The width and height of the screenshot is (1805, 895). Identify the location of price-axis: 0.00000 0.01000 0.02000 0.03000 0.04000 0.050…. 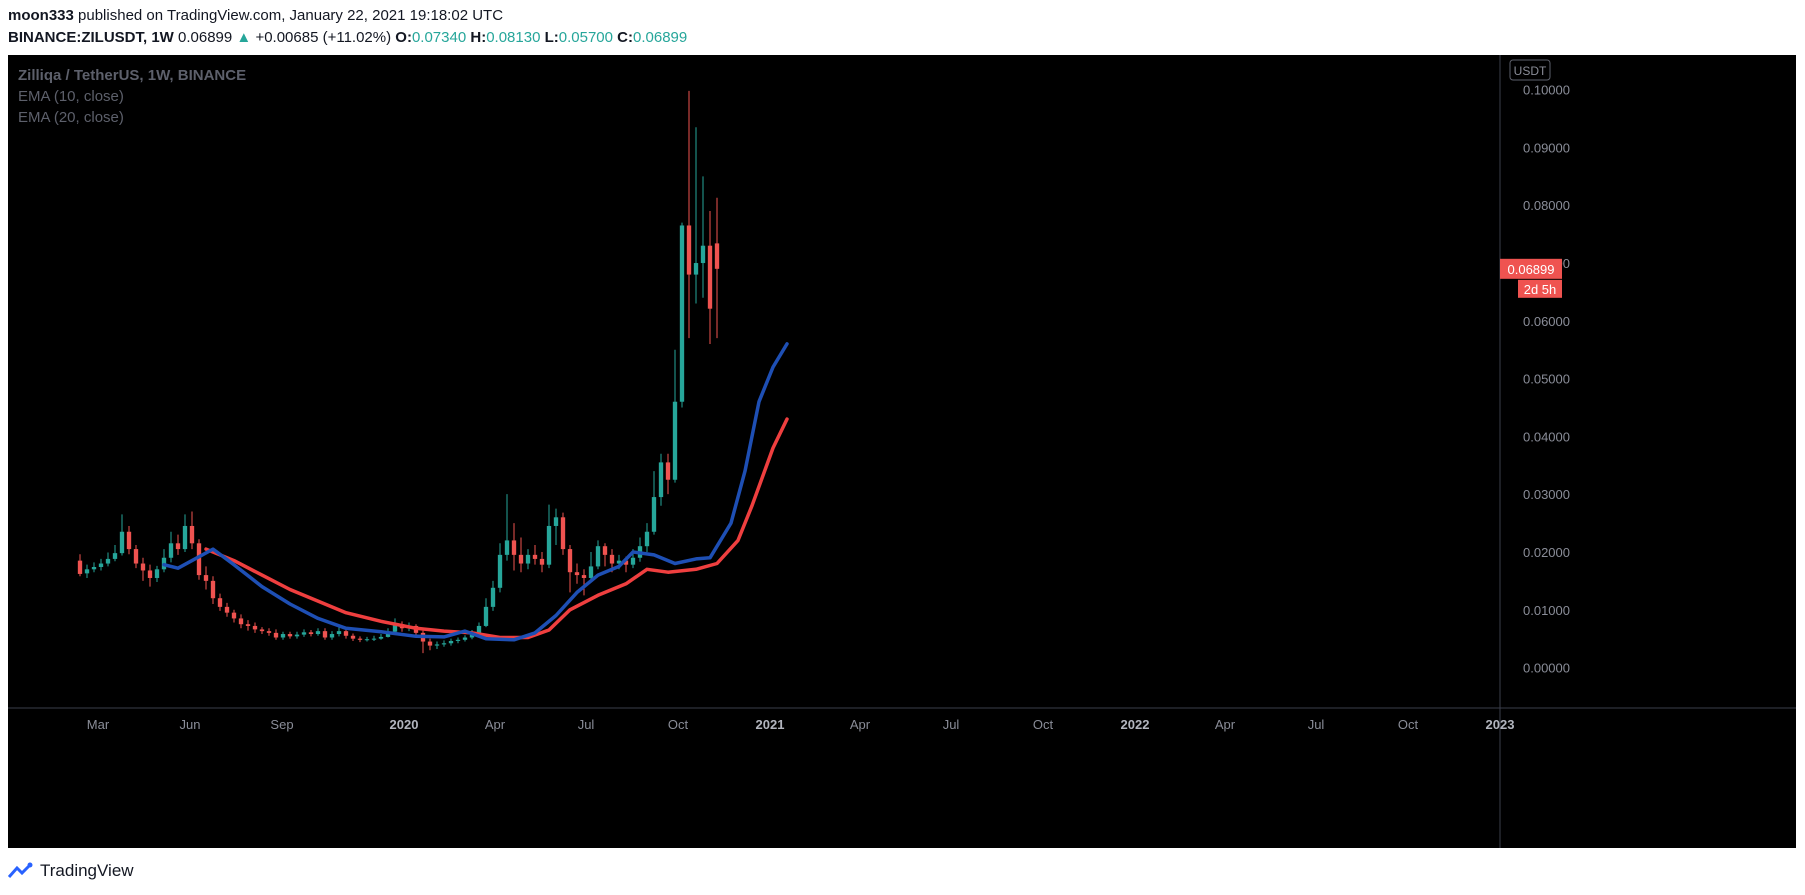
(1535, 367).